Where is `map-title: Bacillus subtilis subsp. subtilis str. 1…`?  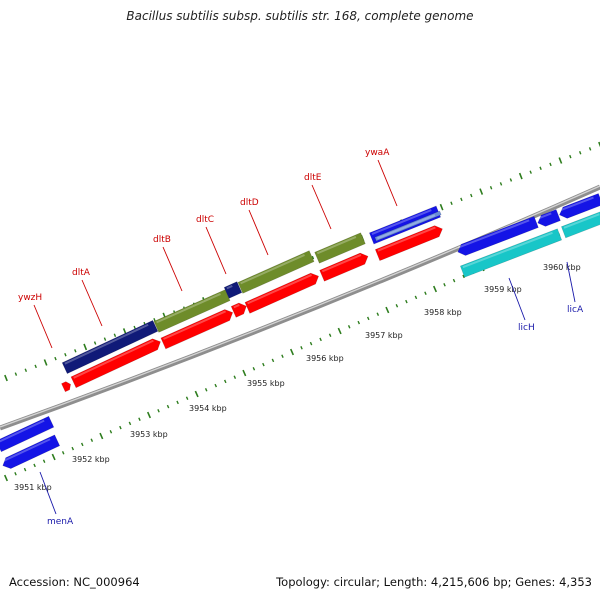
map-title: Bacillus subtilis subsp. subtilis str. 1… is located at coordinates (300, 16).